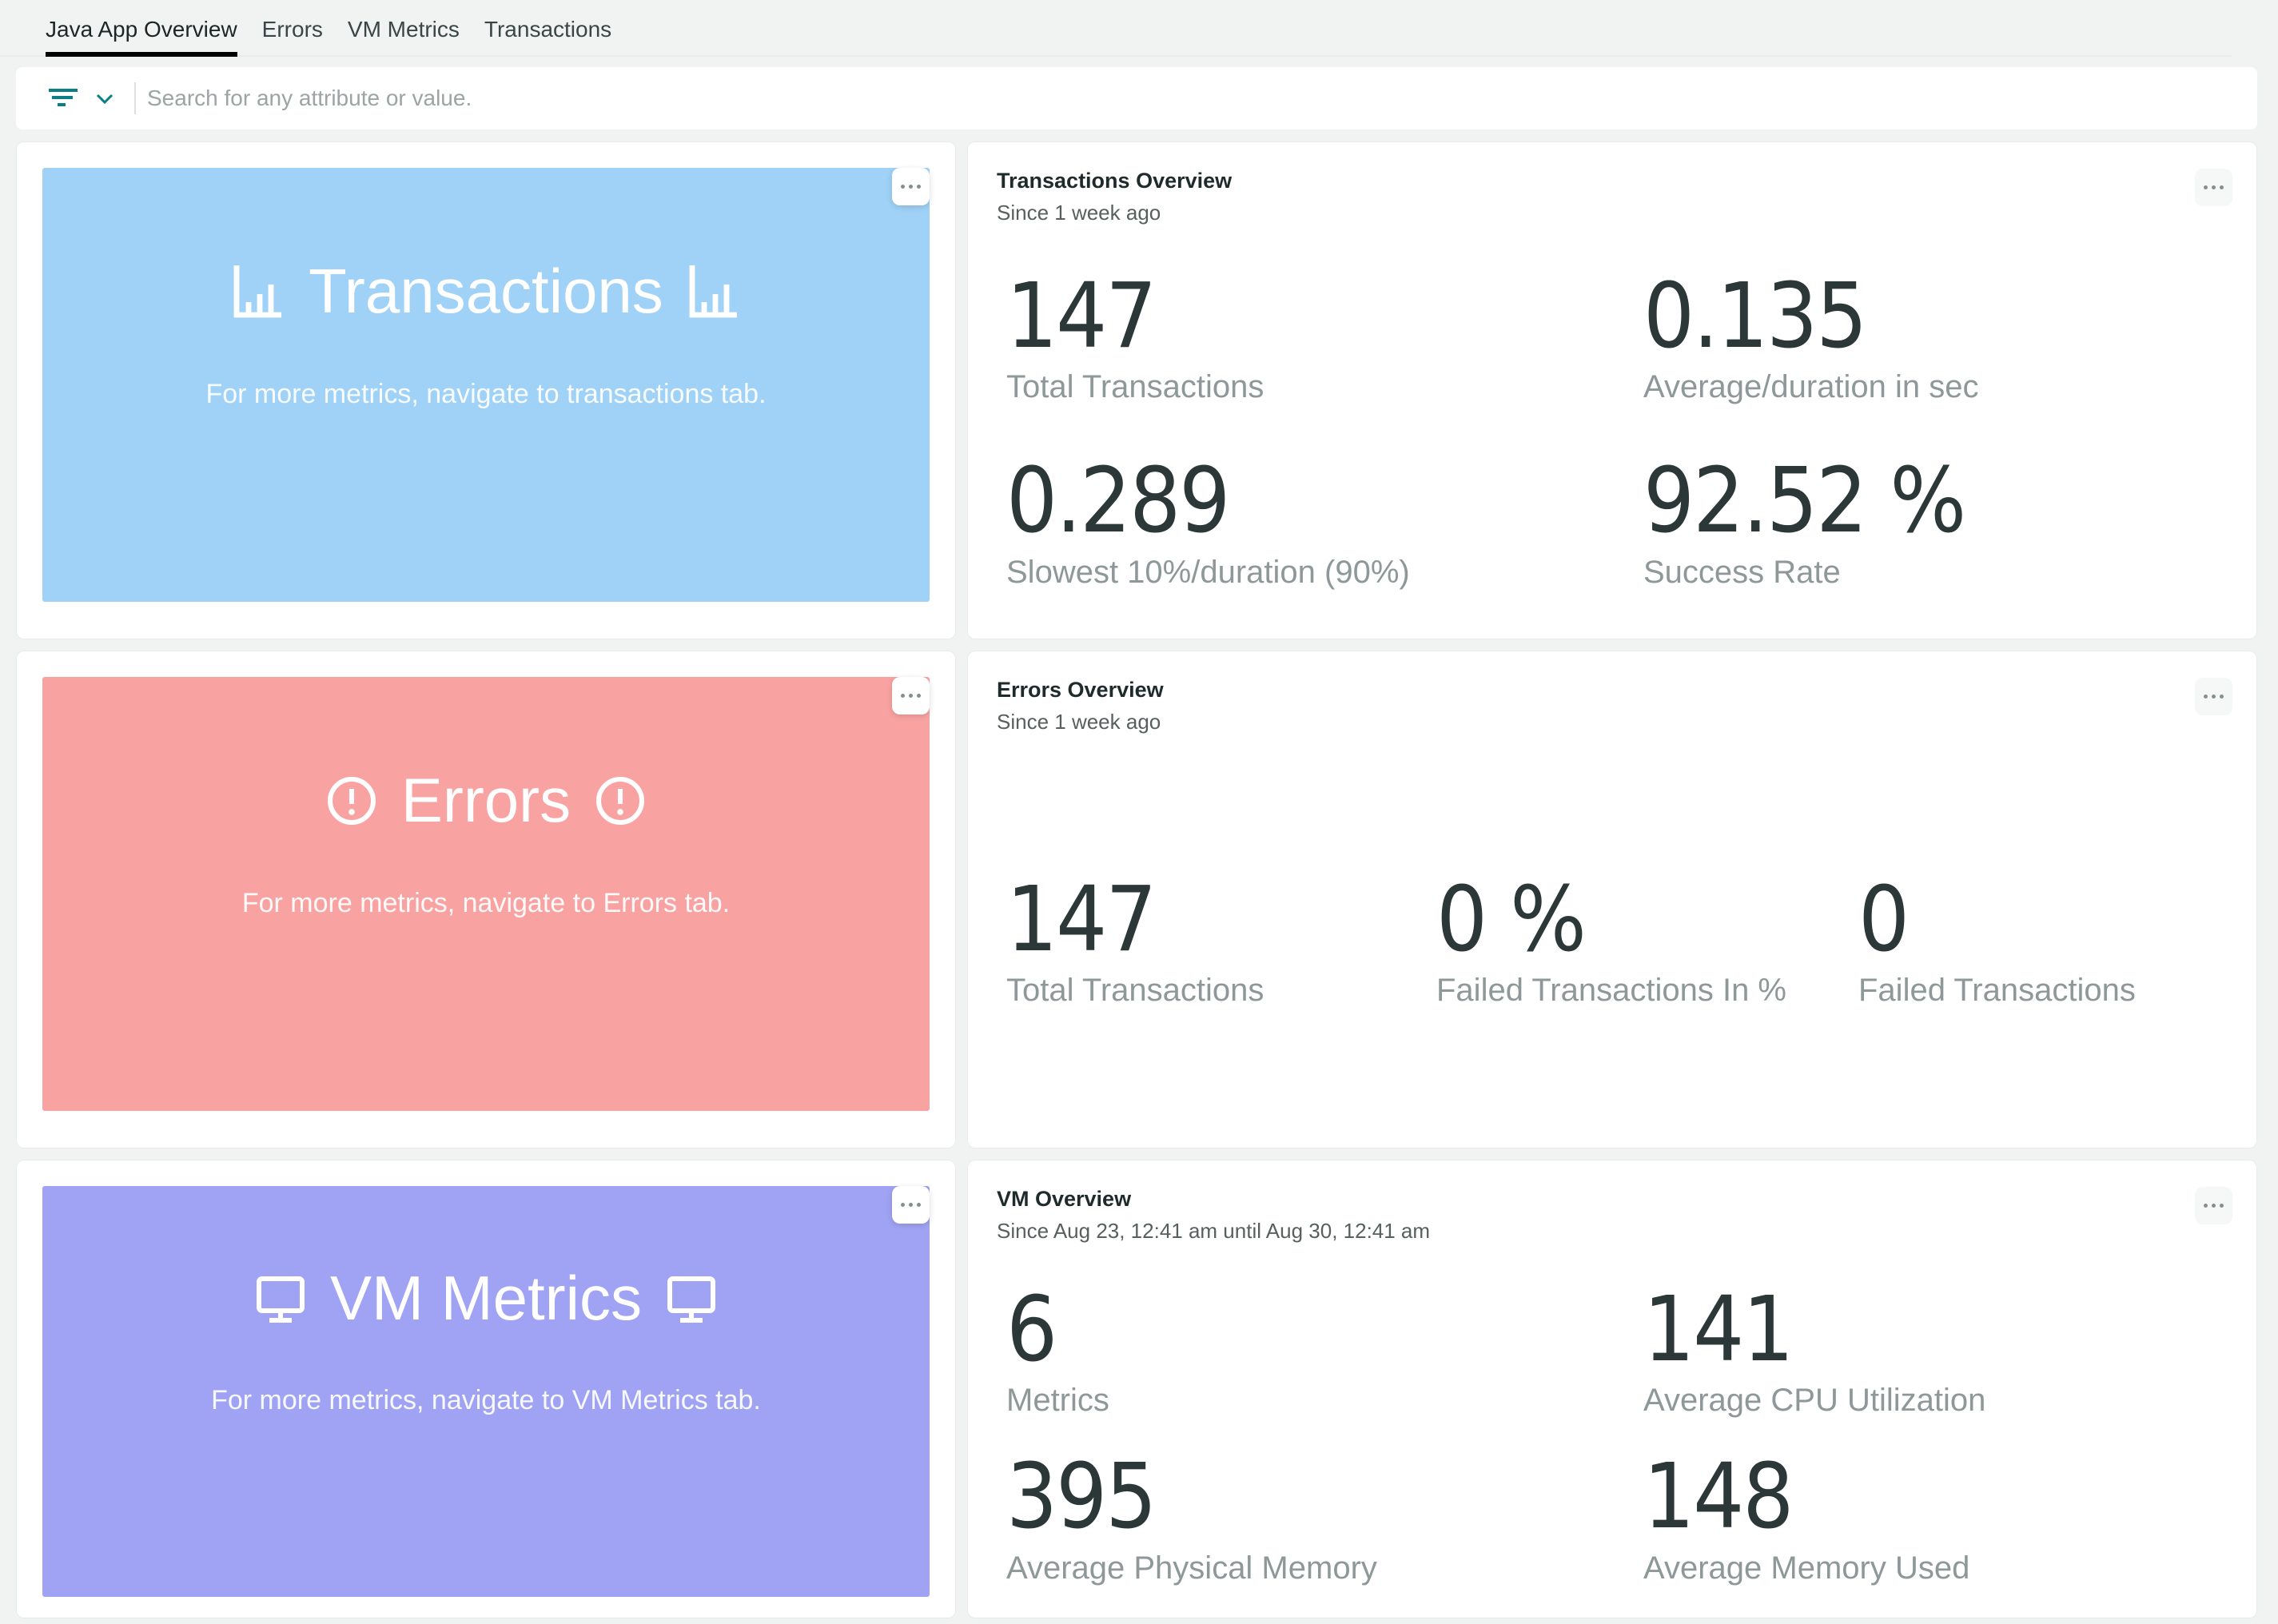 This screenshot has height=1624, width=2278. I want to click on filter-icon, so click(63, 98).